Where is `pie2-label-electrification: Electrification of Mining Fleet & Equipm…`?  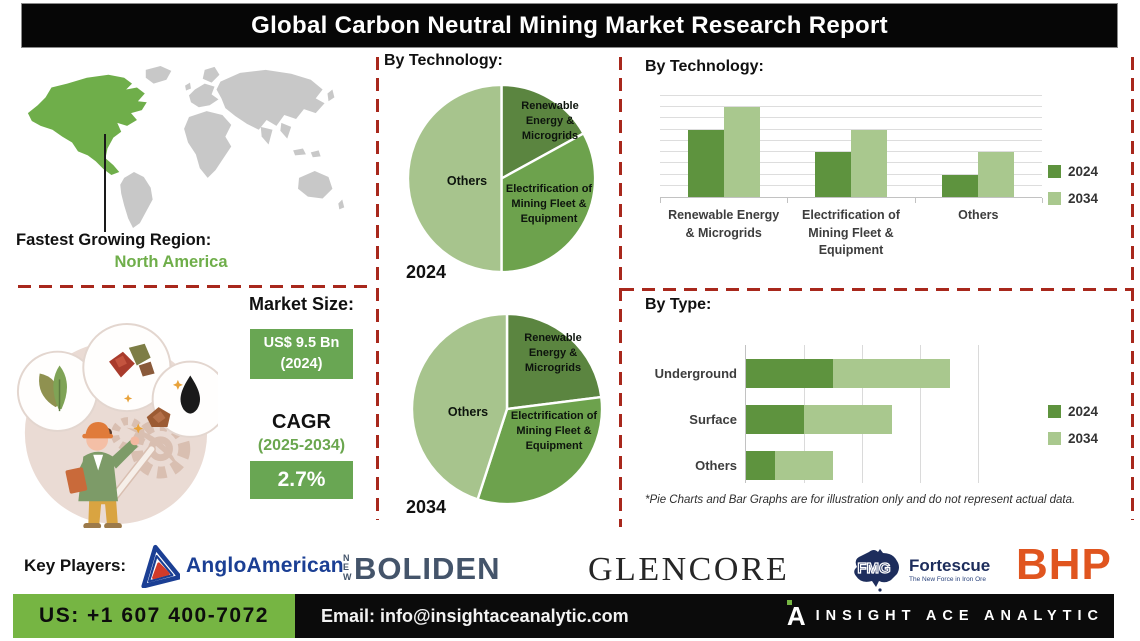 pie2-label-electrification: Electrification of Mining Fleet & Equipm… is located at coordinates (554, 431).